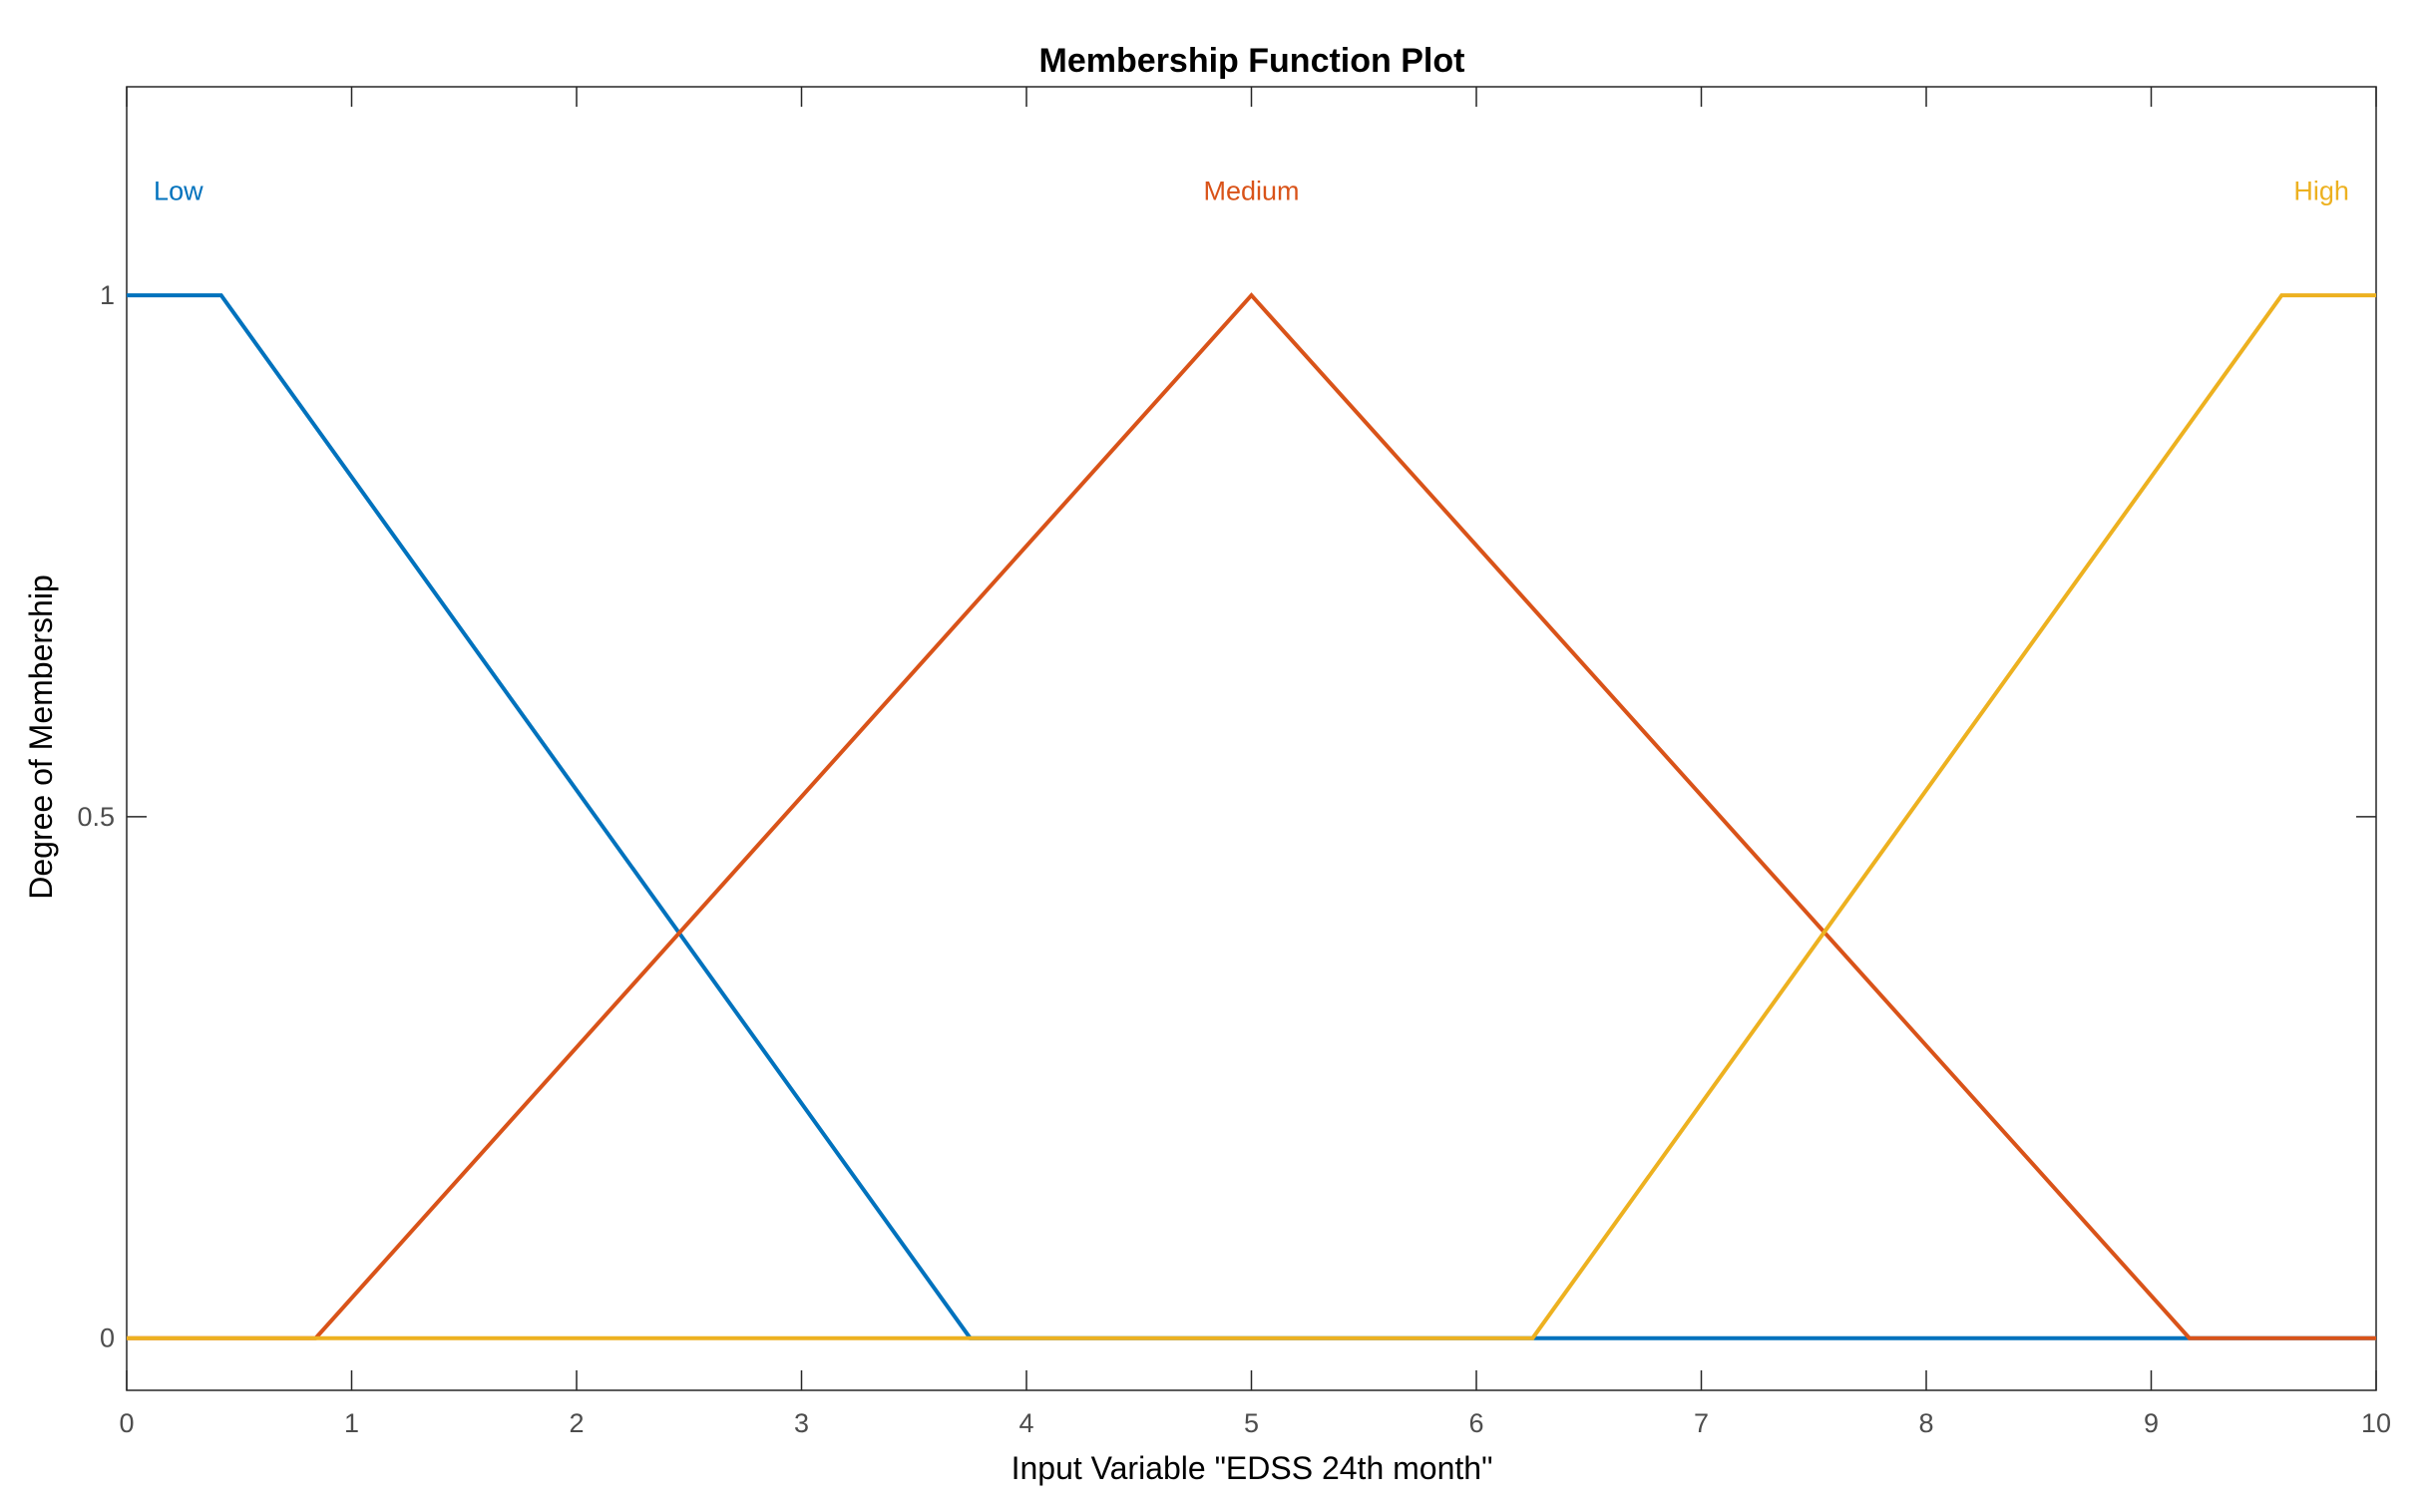  What do you see at coordinates (41, 736) in the screenshot?
I see `y-axis-title: Degree of Membership` at bounding box center [41, 736].